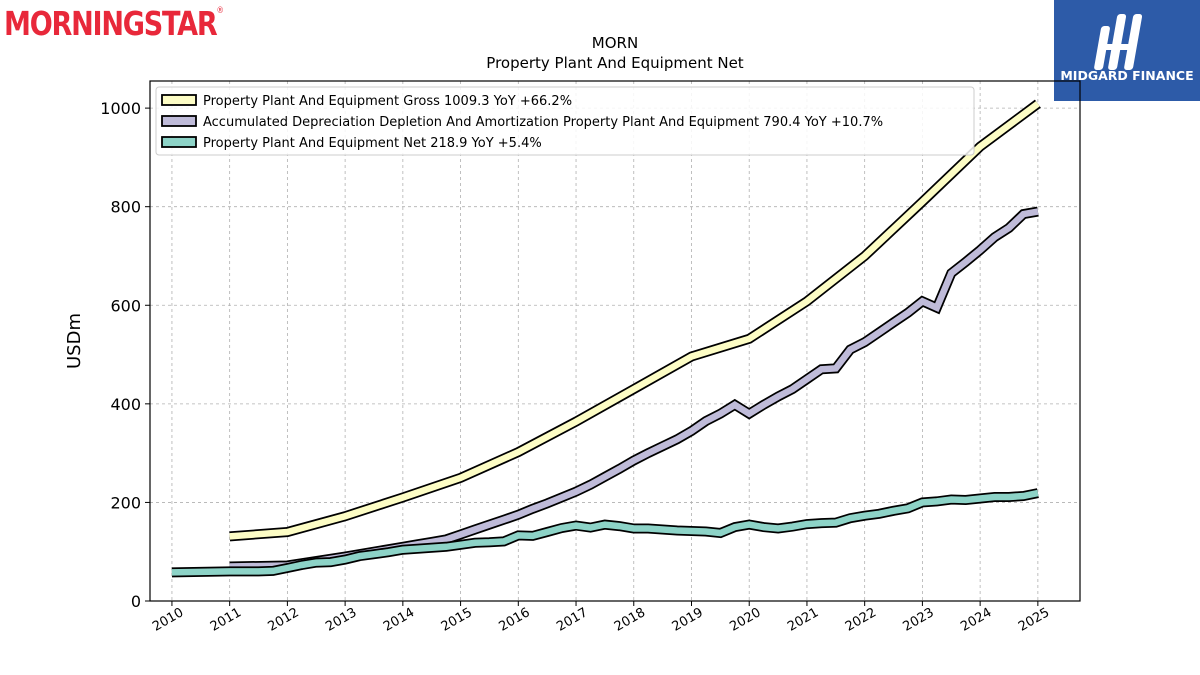 The image size is (1200, 675). What do you see at coordinates (688, 620) in the screenshot?
I see `x-tick-label: 2019` at bounding box center [688, 620].